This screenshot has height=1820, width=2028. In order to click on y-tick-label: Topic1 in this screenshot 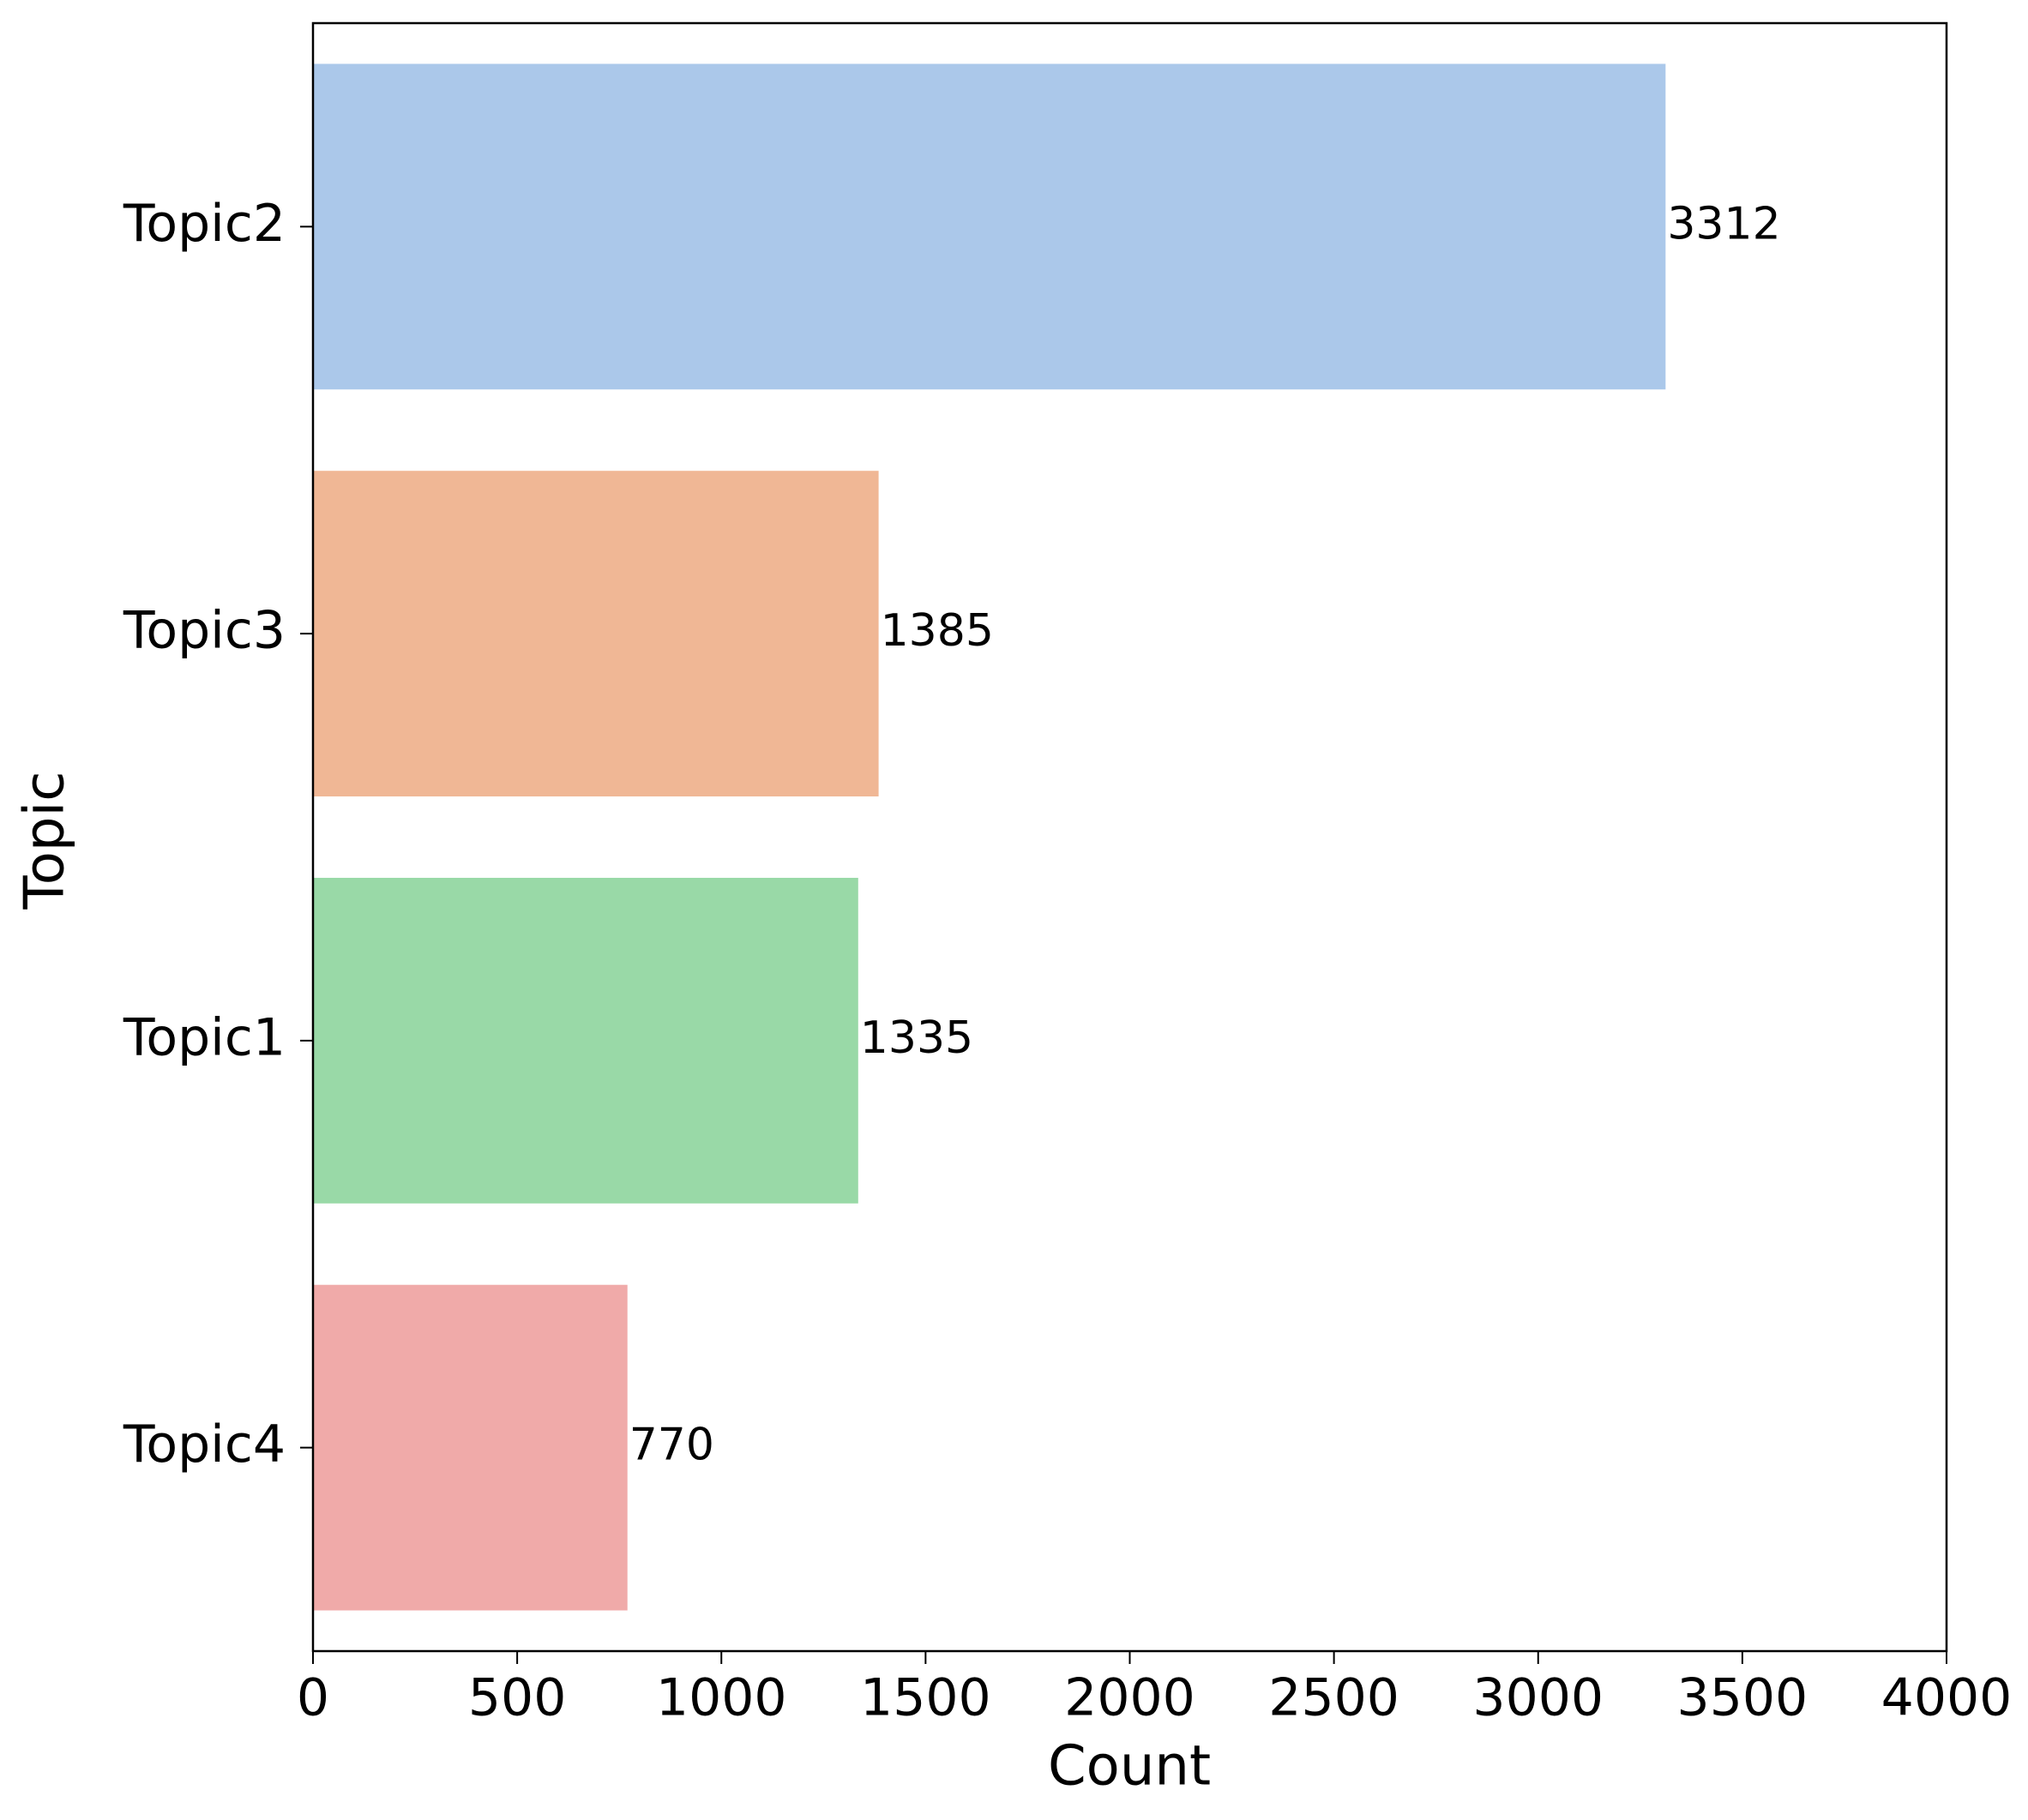, I will do `click(204, 1037)`.